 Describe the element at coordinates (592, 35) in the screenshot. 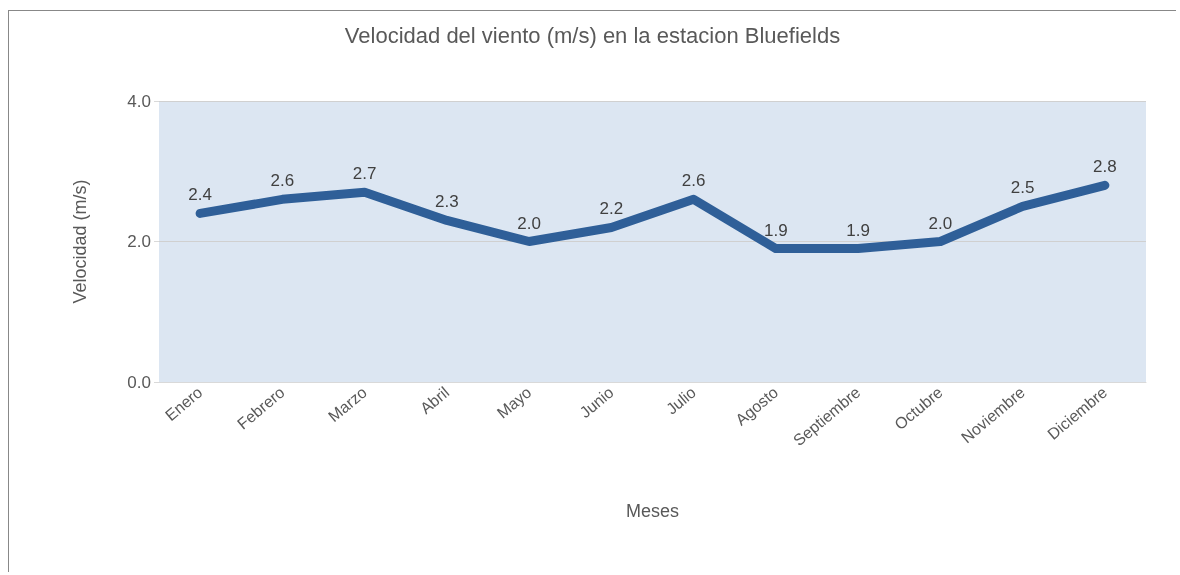

I see `chart-title: Velocidad del viento (m/s) en la estacion Bluefields` at that location.